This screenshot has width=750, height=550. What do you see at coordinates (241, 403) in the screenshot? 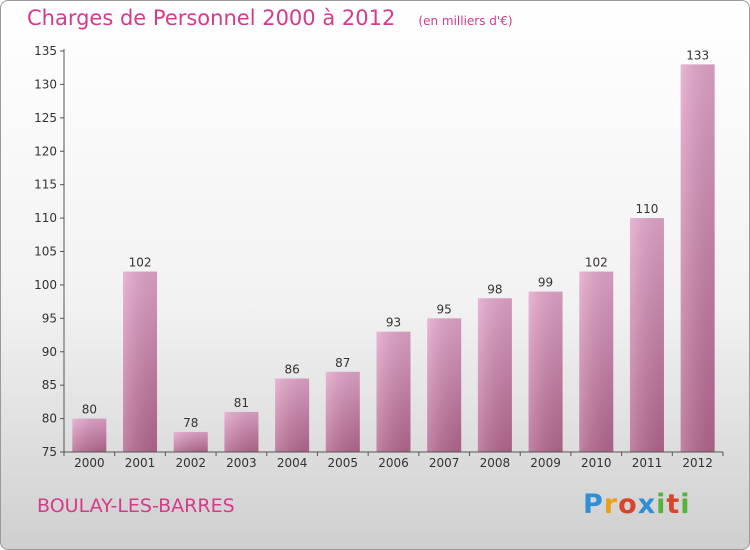
I see `value-label-2003: 81` at bounding box center [241, 403].